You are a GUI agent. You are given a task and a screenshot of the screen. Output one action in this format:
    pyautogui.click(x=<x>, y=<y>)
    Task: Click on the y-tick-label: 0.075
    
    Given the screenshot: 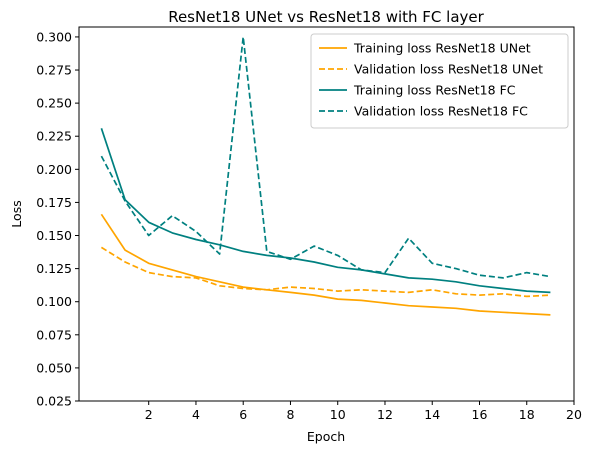 What is the action you would take?
    pyautogui.click(x=54, y=334)
    